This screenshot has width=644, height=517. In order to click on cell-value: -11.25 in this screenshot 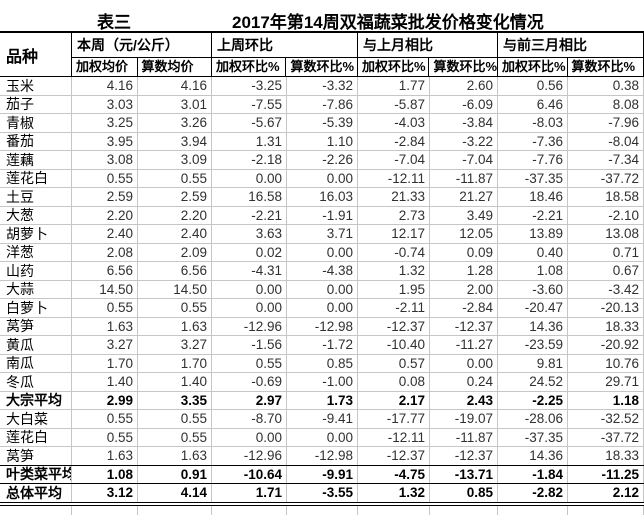, I will do `click(606, 474)`.